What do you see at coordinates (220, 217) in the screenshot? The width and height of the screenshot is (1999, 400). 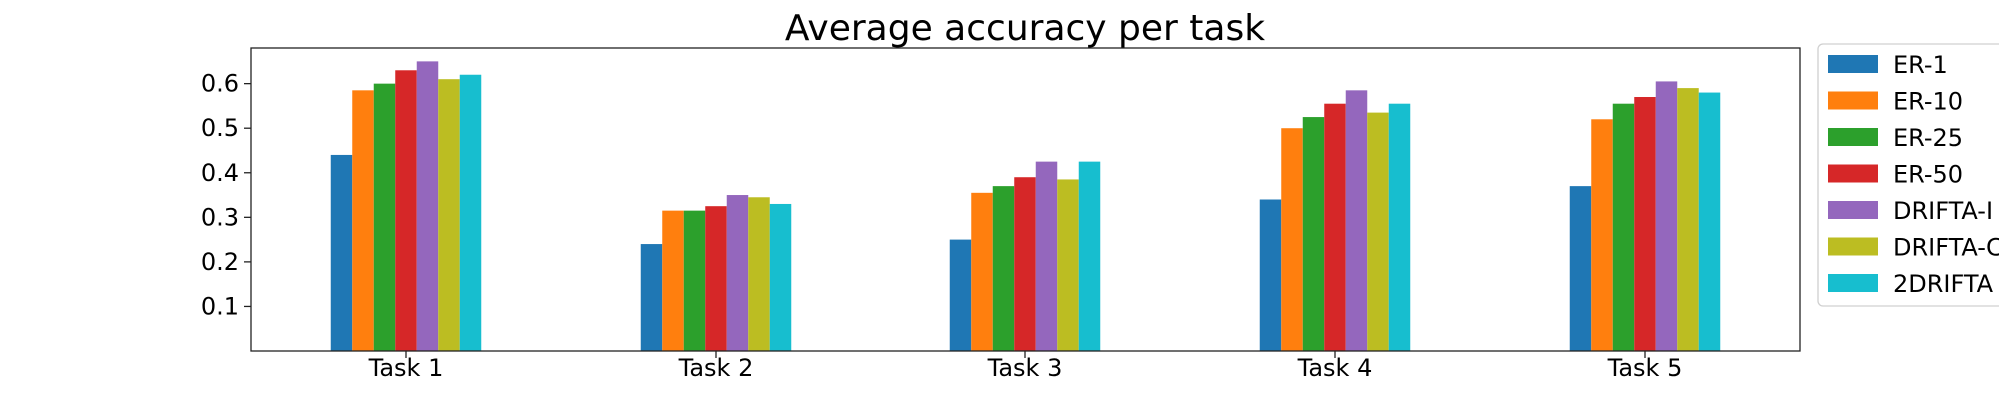 I see `y-tick-label: 0.3` at bounding box center [220, 217].